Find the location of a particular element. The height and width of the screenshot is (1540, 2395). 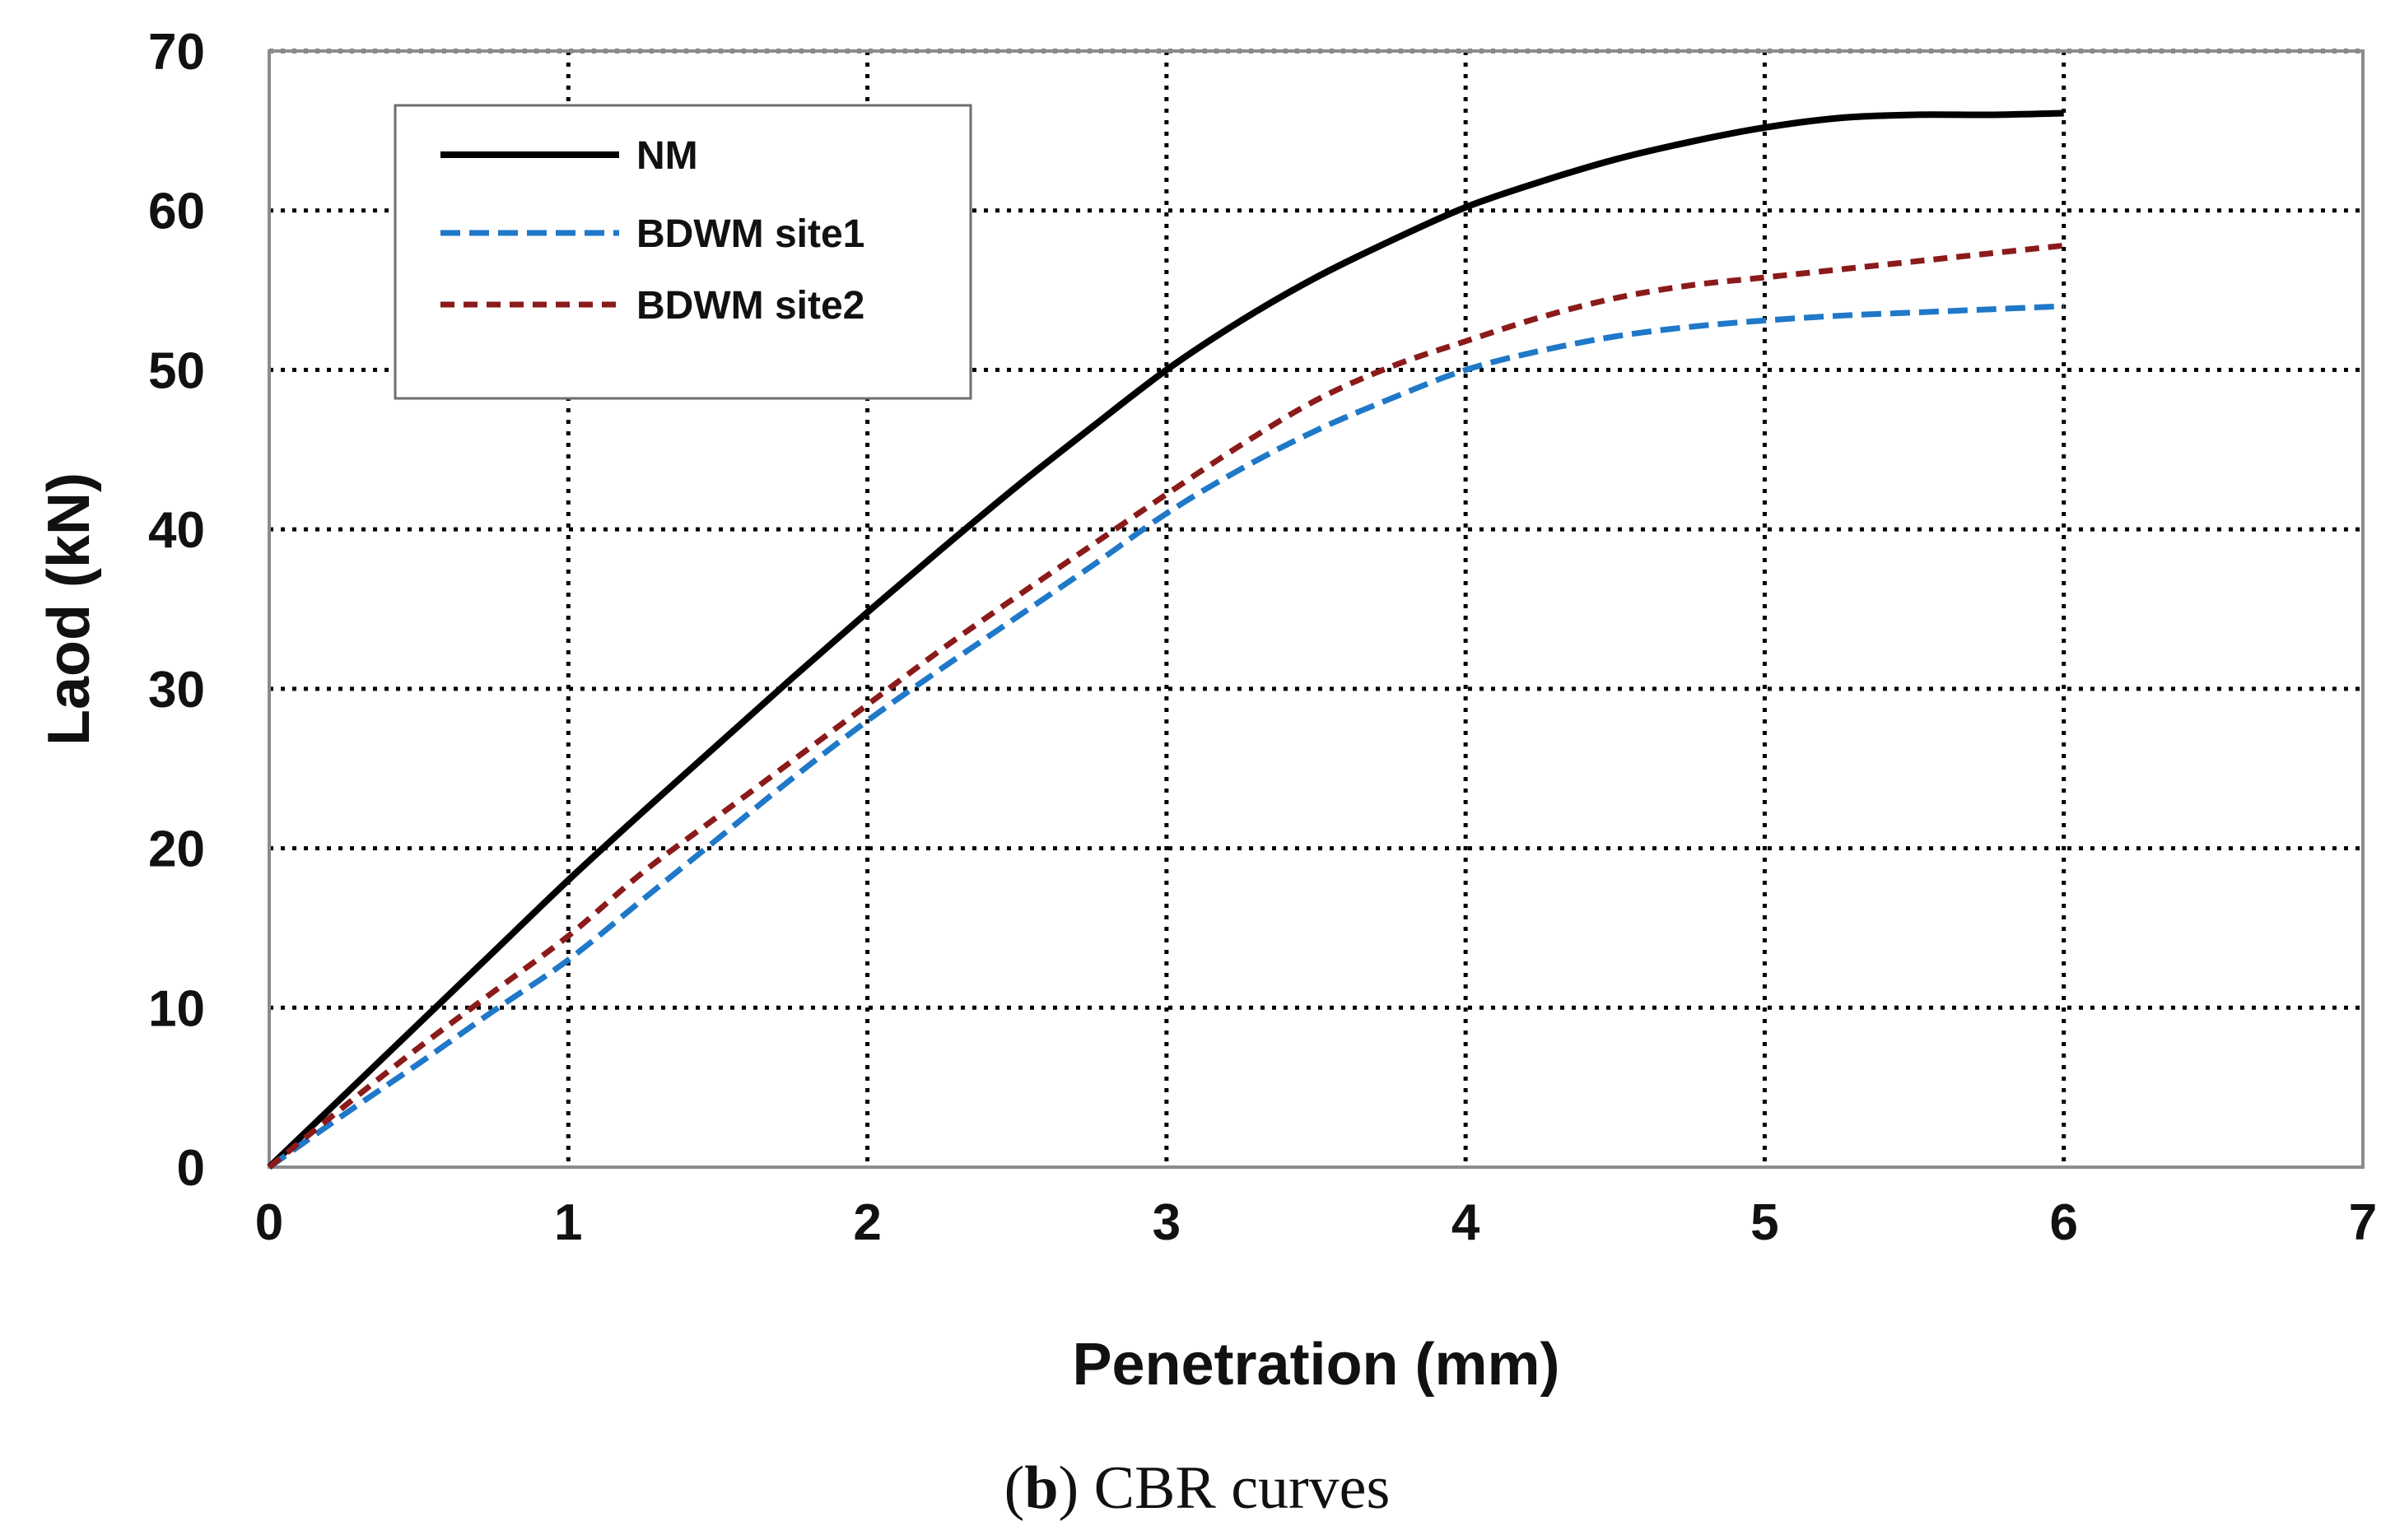

y-tick-label: 70 is located at coordinates (176, 53).